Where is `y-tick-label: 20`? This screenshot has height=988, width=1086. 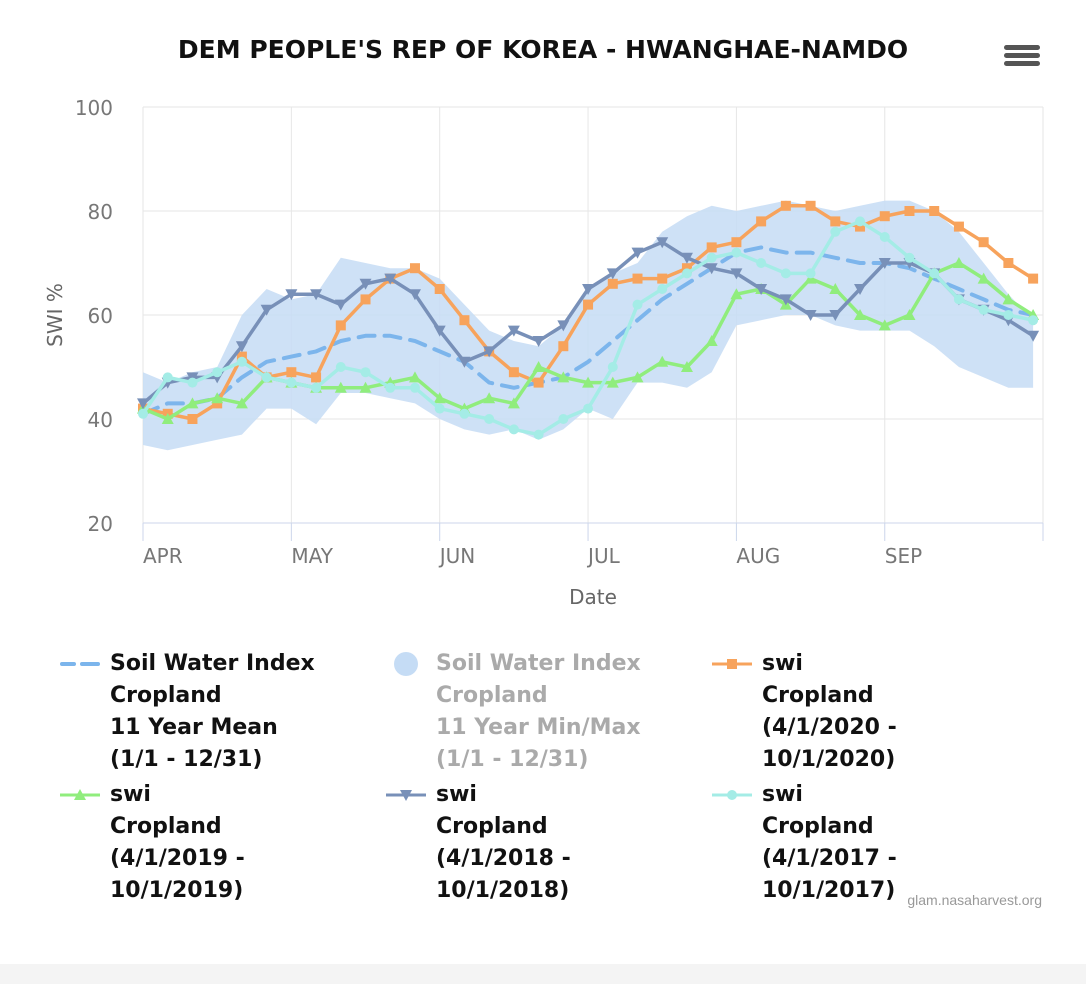 y-tick-label: 20 is located at coordinates (100, 524).